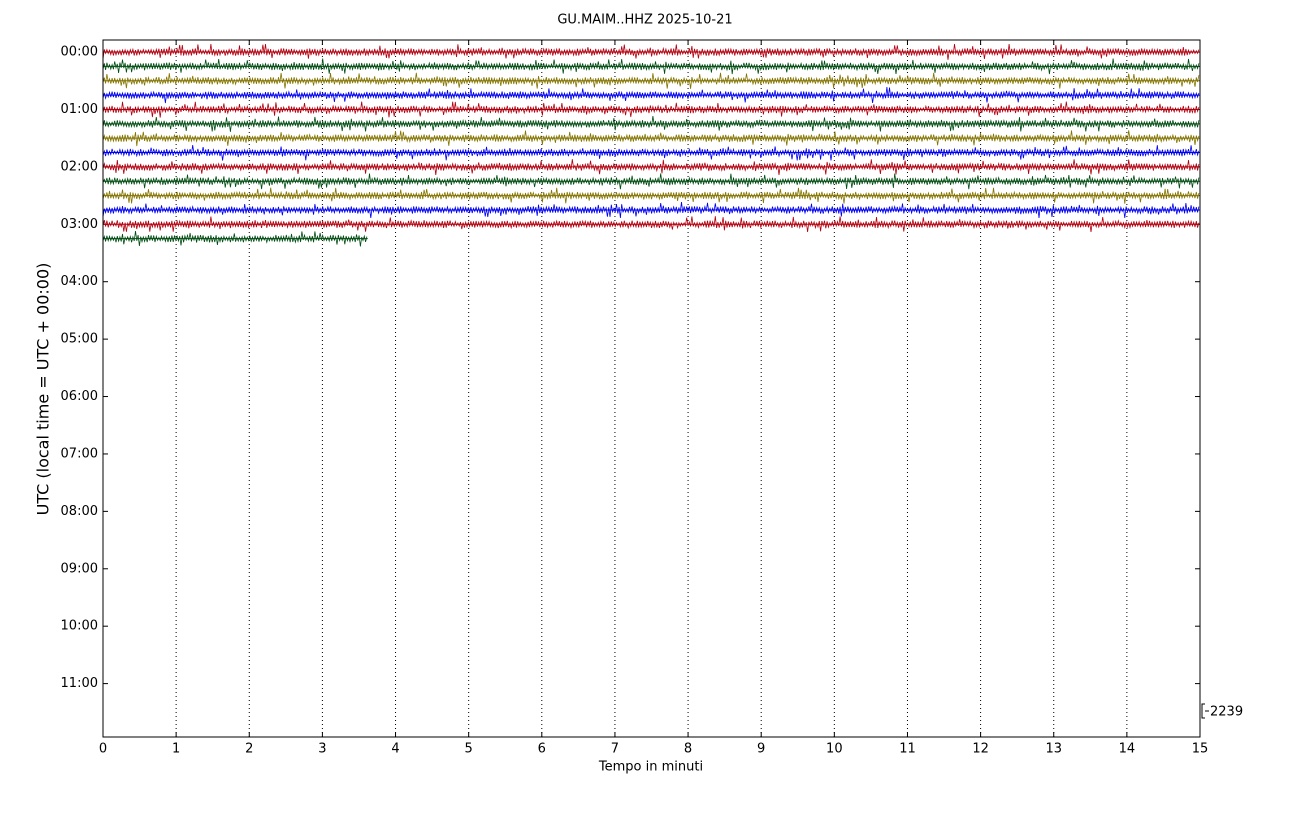 This screenshot has height=819, width=1290. What do you see at coordinates (1205, 711) in the screenshot?
I see `scale-bracket` at bounding box center [1205, 711].